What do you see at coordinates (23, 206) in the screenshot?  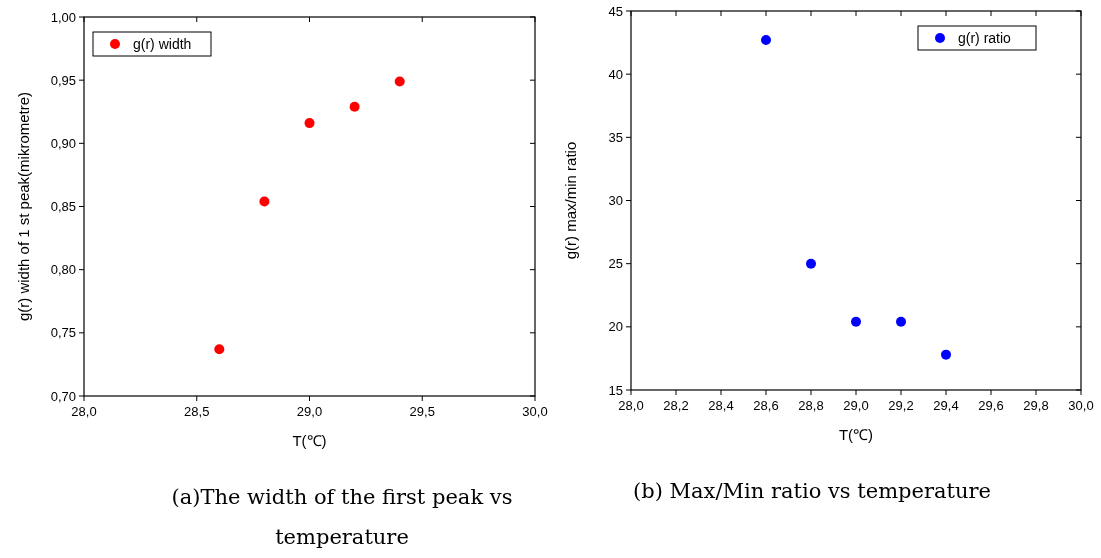 I see `y-axis-title: g(r) width of 1 st peak(mikrometre)` at bounding box center [23, 206].